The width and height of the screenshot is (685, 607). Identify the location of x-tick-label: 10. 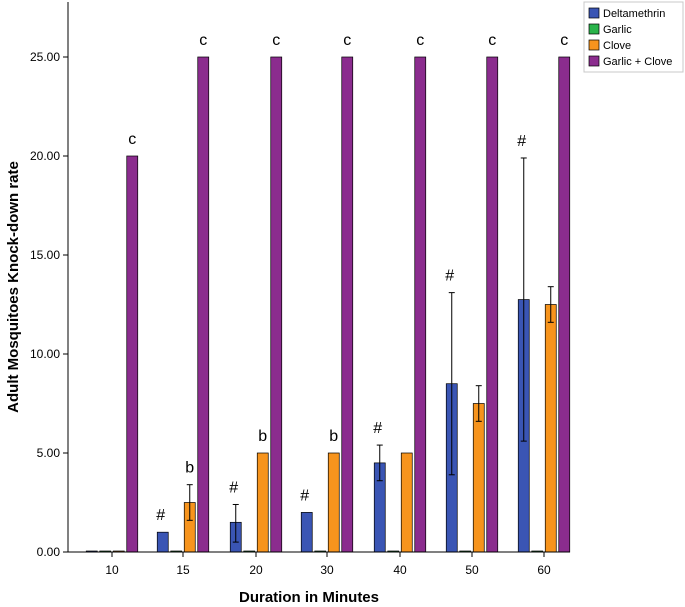
(112, 570).